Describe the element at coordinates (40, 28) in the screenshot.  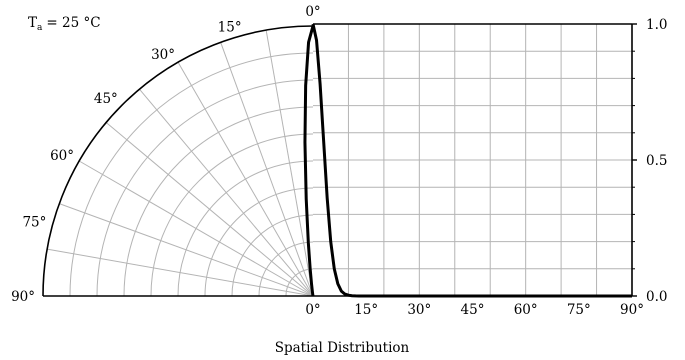
I see `condition-subscript: a` at that location.